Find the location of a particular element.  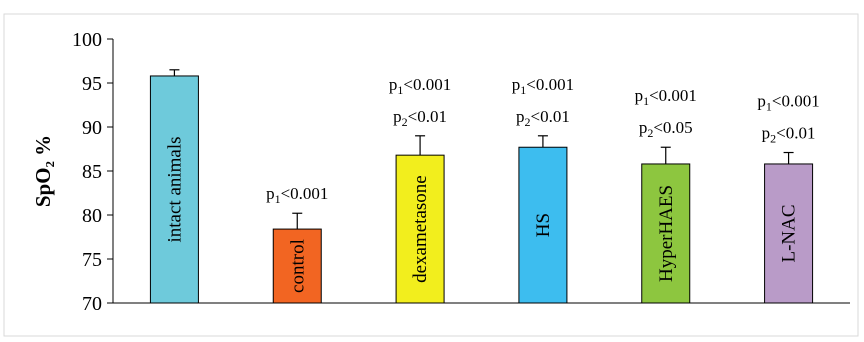

y-tick-label: 90 is located at coordinates (92, 128).